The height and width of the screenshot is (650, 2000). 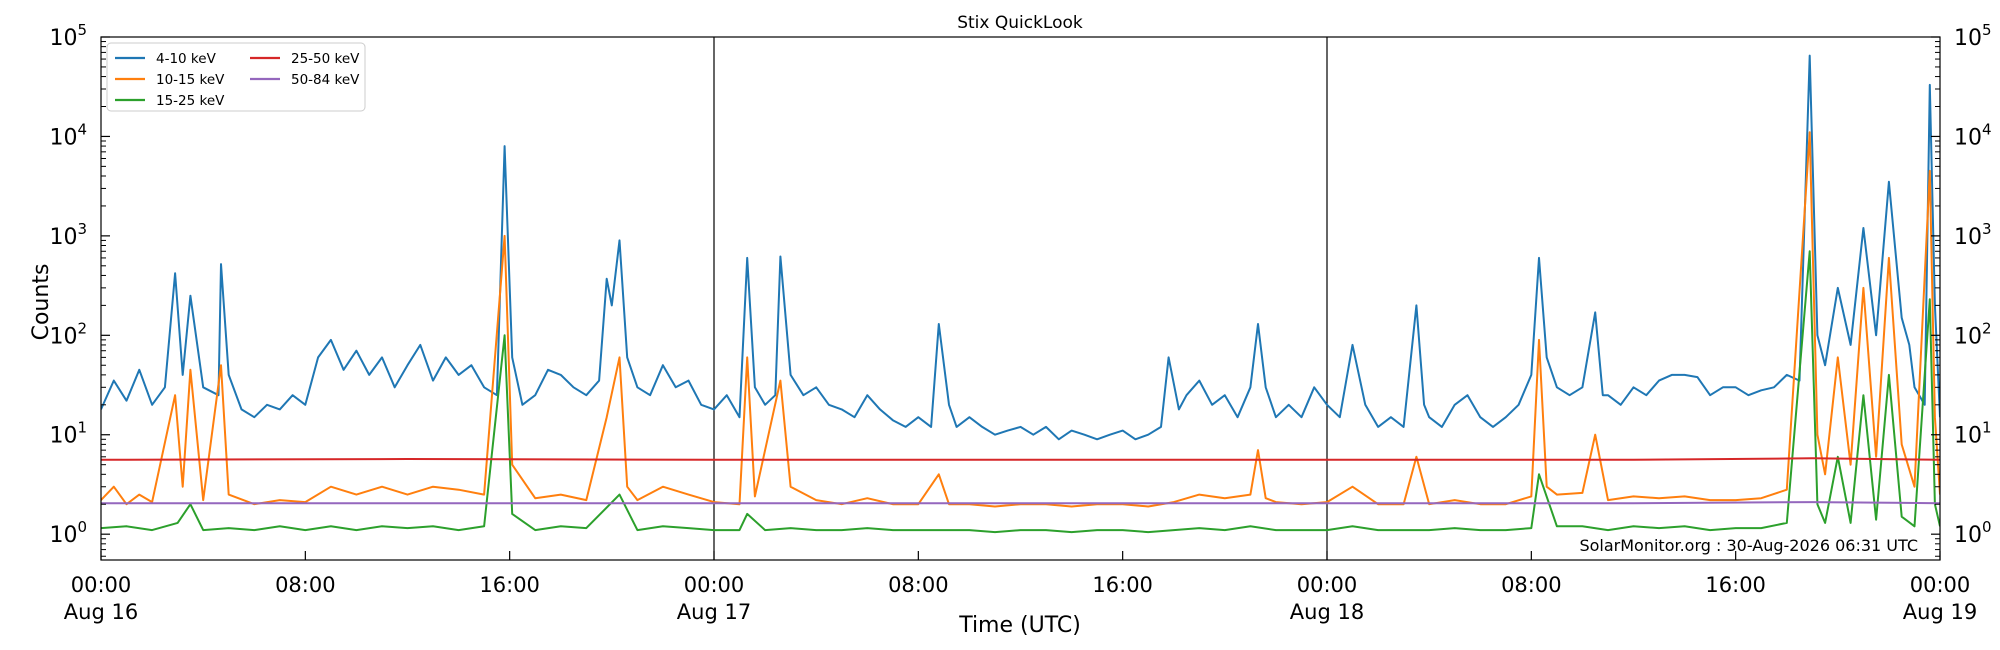 I want to click on x-tick-date-label: Aug 19, so click(x=1940, y=612).